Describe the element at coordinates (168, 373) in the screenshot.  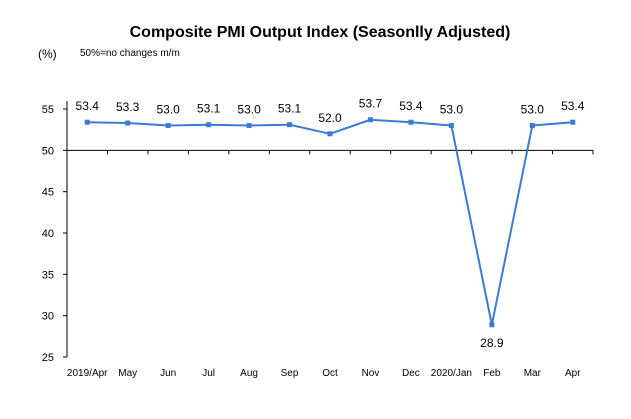
I see `x-tick-label: Jun` at that location.